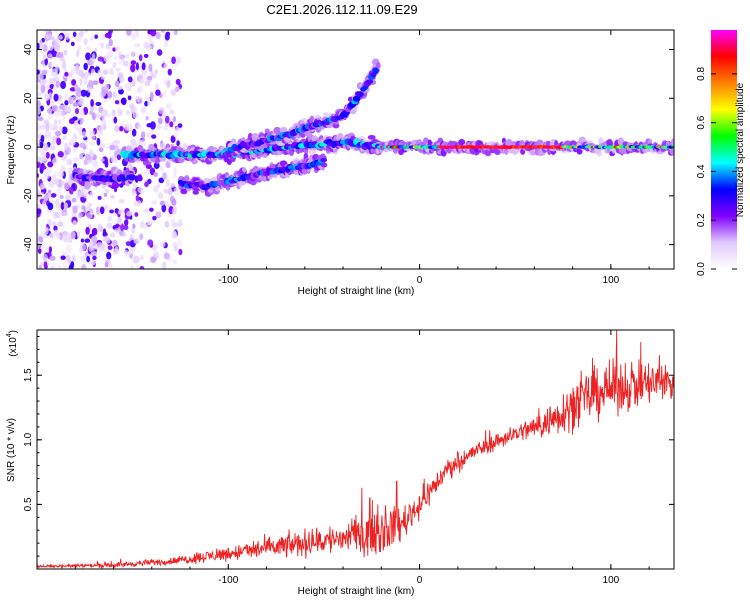 The image size is (750, 600). Describe the element at coordinates (611, 580) in the screenshot. I see `snr-x-tick-label: 100` at that location.